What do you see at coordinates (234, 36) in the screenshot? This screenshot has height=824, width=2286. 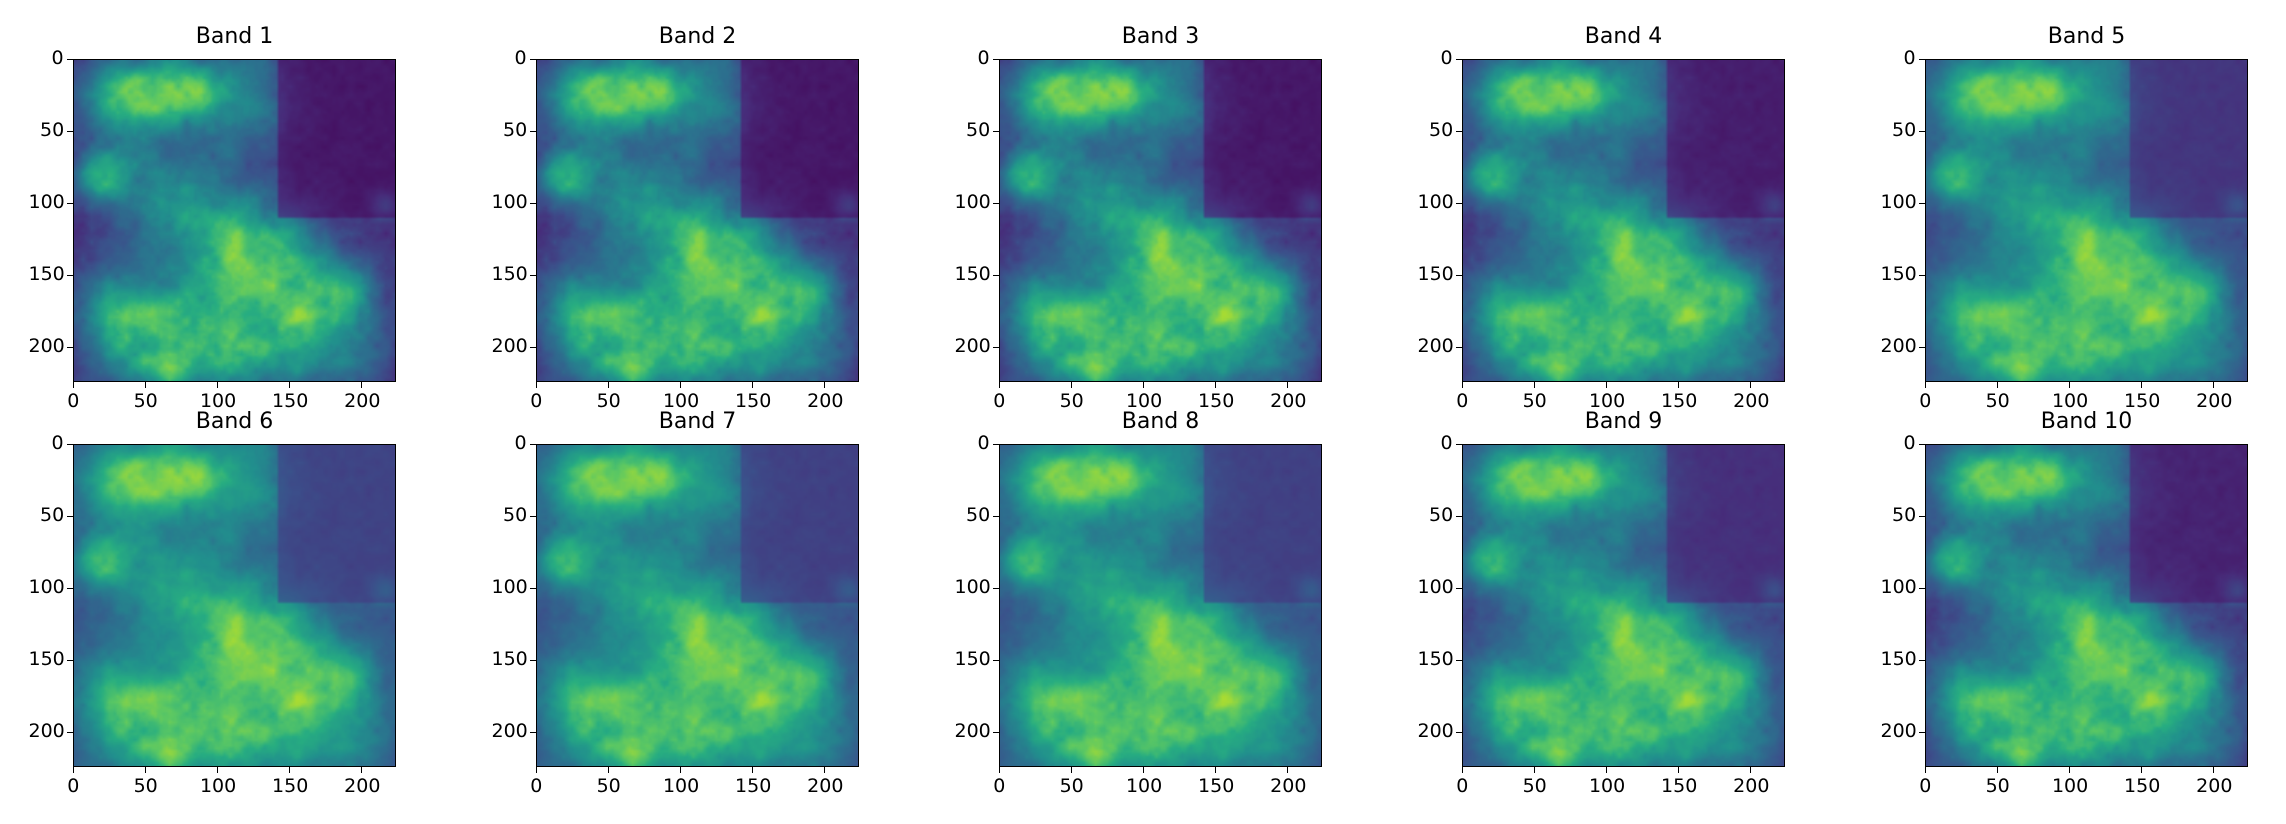 I see `panel-title: Band 1` at bounding box center [234, 36].